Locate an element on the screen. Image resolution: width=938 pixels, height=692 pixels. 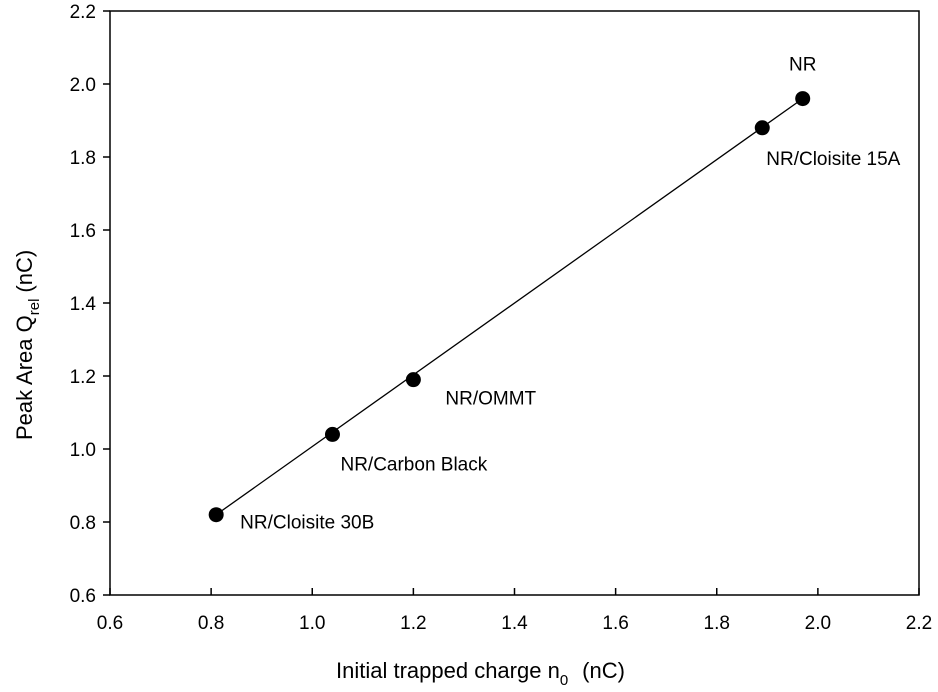
y-tick-label: 0.8 is located at coordinates (83, 523).